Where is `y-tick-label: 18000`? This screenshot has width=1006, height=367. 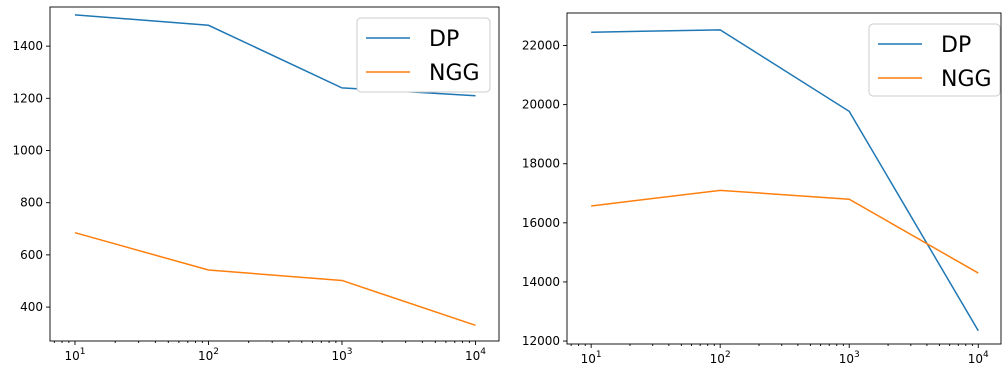 y-tick-label: 18000 is located at coordinates (541, 164).